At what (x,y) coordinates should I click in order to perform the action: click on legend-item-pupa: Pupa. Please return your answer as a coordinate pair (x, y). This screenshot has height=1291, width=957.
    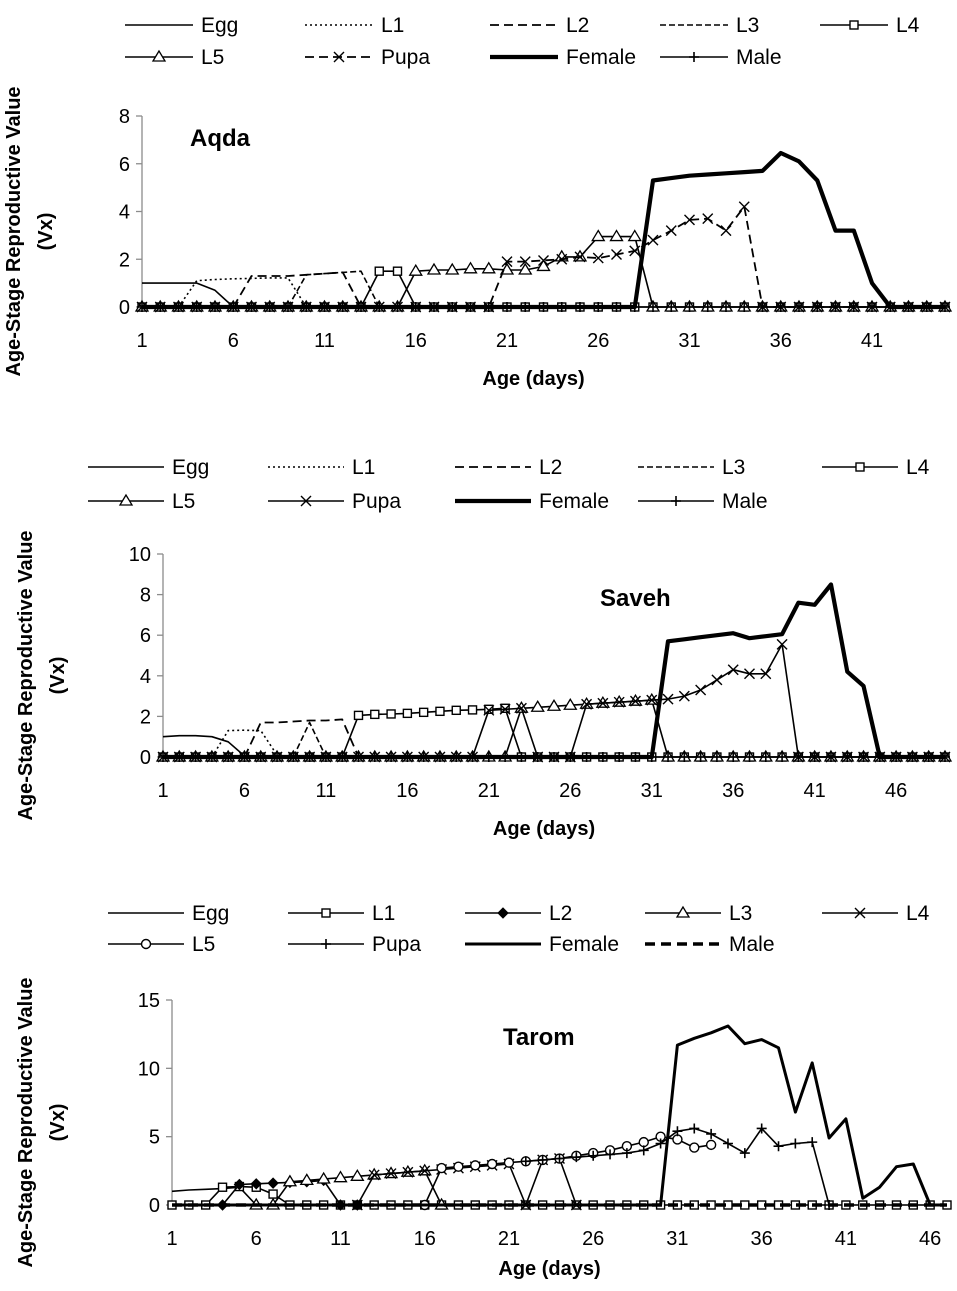
    Looking at the image, I should click on (354, 944).